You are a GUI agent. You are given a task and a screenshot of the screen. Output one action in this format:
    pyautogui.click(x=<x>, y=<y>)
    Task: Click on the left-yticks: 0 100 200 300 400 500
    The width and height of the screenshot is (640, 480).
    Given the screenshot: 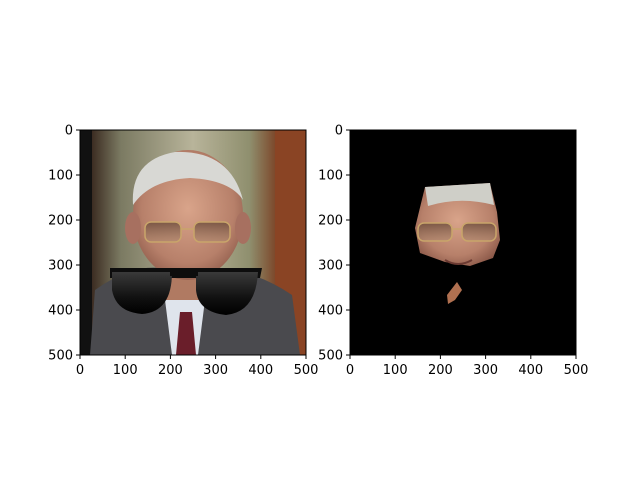 What is the action you would take?
    pyautogui.click(x=64, y=244)
    